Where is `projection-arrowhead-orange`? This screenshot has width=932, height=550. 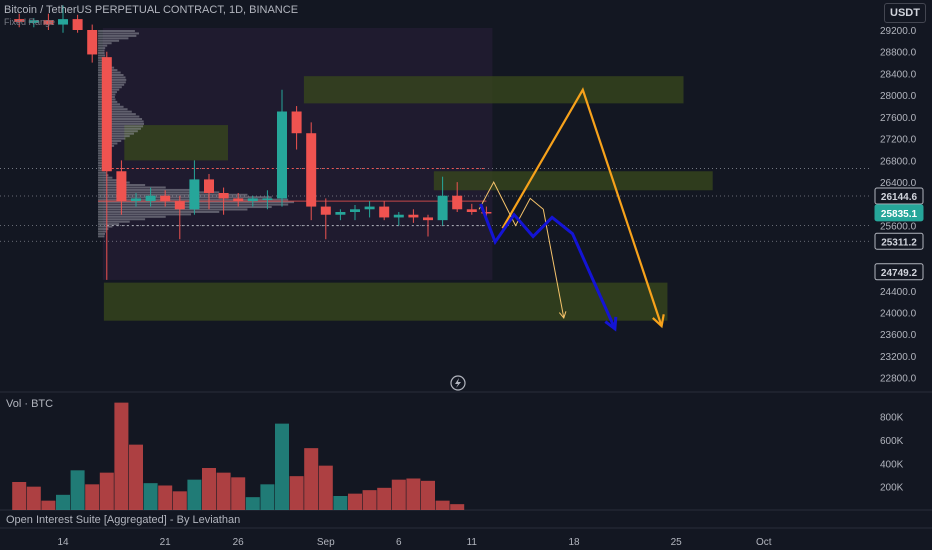 projection-arrowhead-orange is located at coordinates (658, 321).